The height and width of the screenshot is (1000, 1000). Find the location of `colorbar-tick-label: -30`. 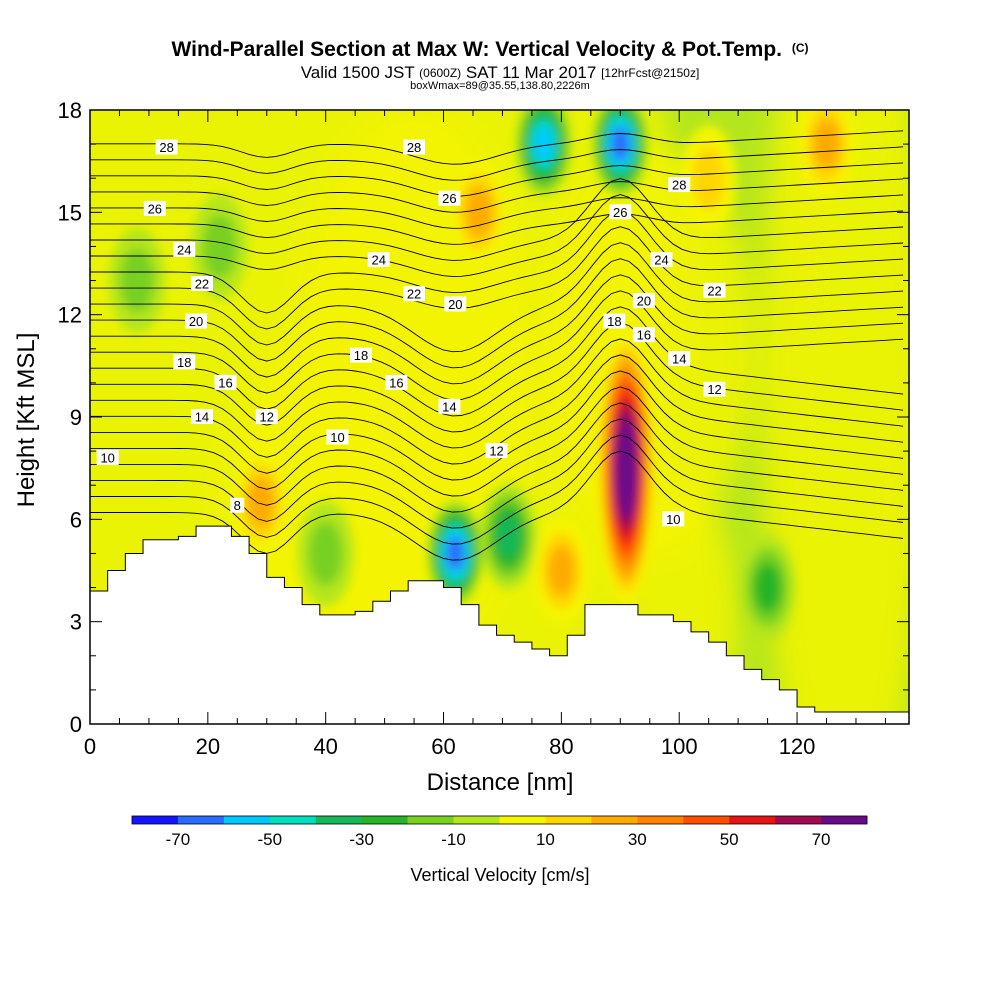

colorbar-tick-label: -30 is located at coordinates (361, 839).